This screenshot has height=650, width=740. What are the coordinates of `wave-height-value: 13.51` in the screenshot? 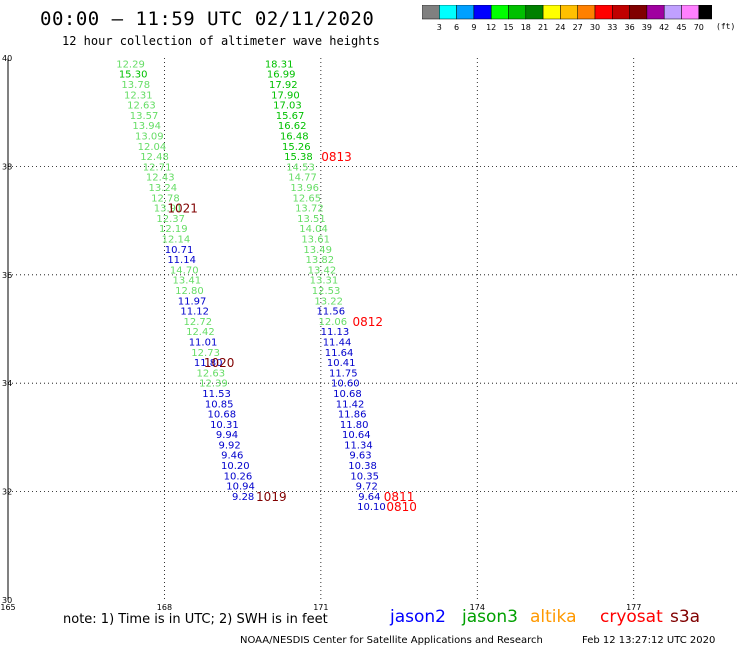 It's located at (311, 219).